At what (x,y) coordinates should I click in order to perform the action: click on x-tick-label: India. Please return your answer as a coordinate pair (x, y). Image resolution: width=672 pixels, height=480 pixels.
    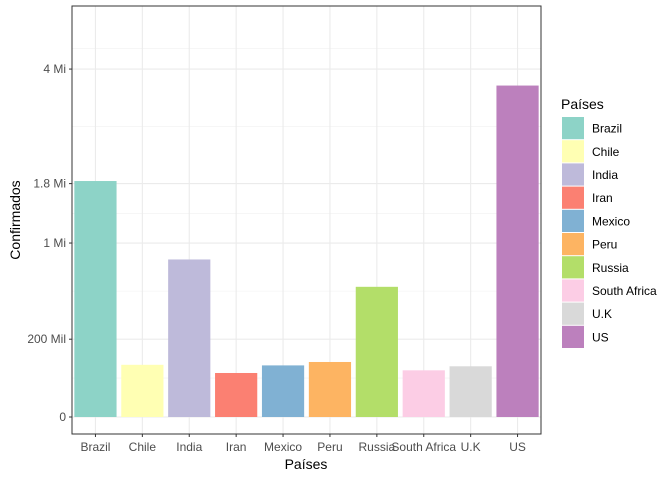
    Looking at the image, I should click on (189, 447).